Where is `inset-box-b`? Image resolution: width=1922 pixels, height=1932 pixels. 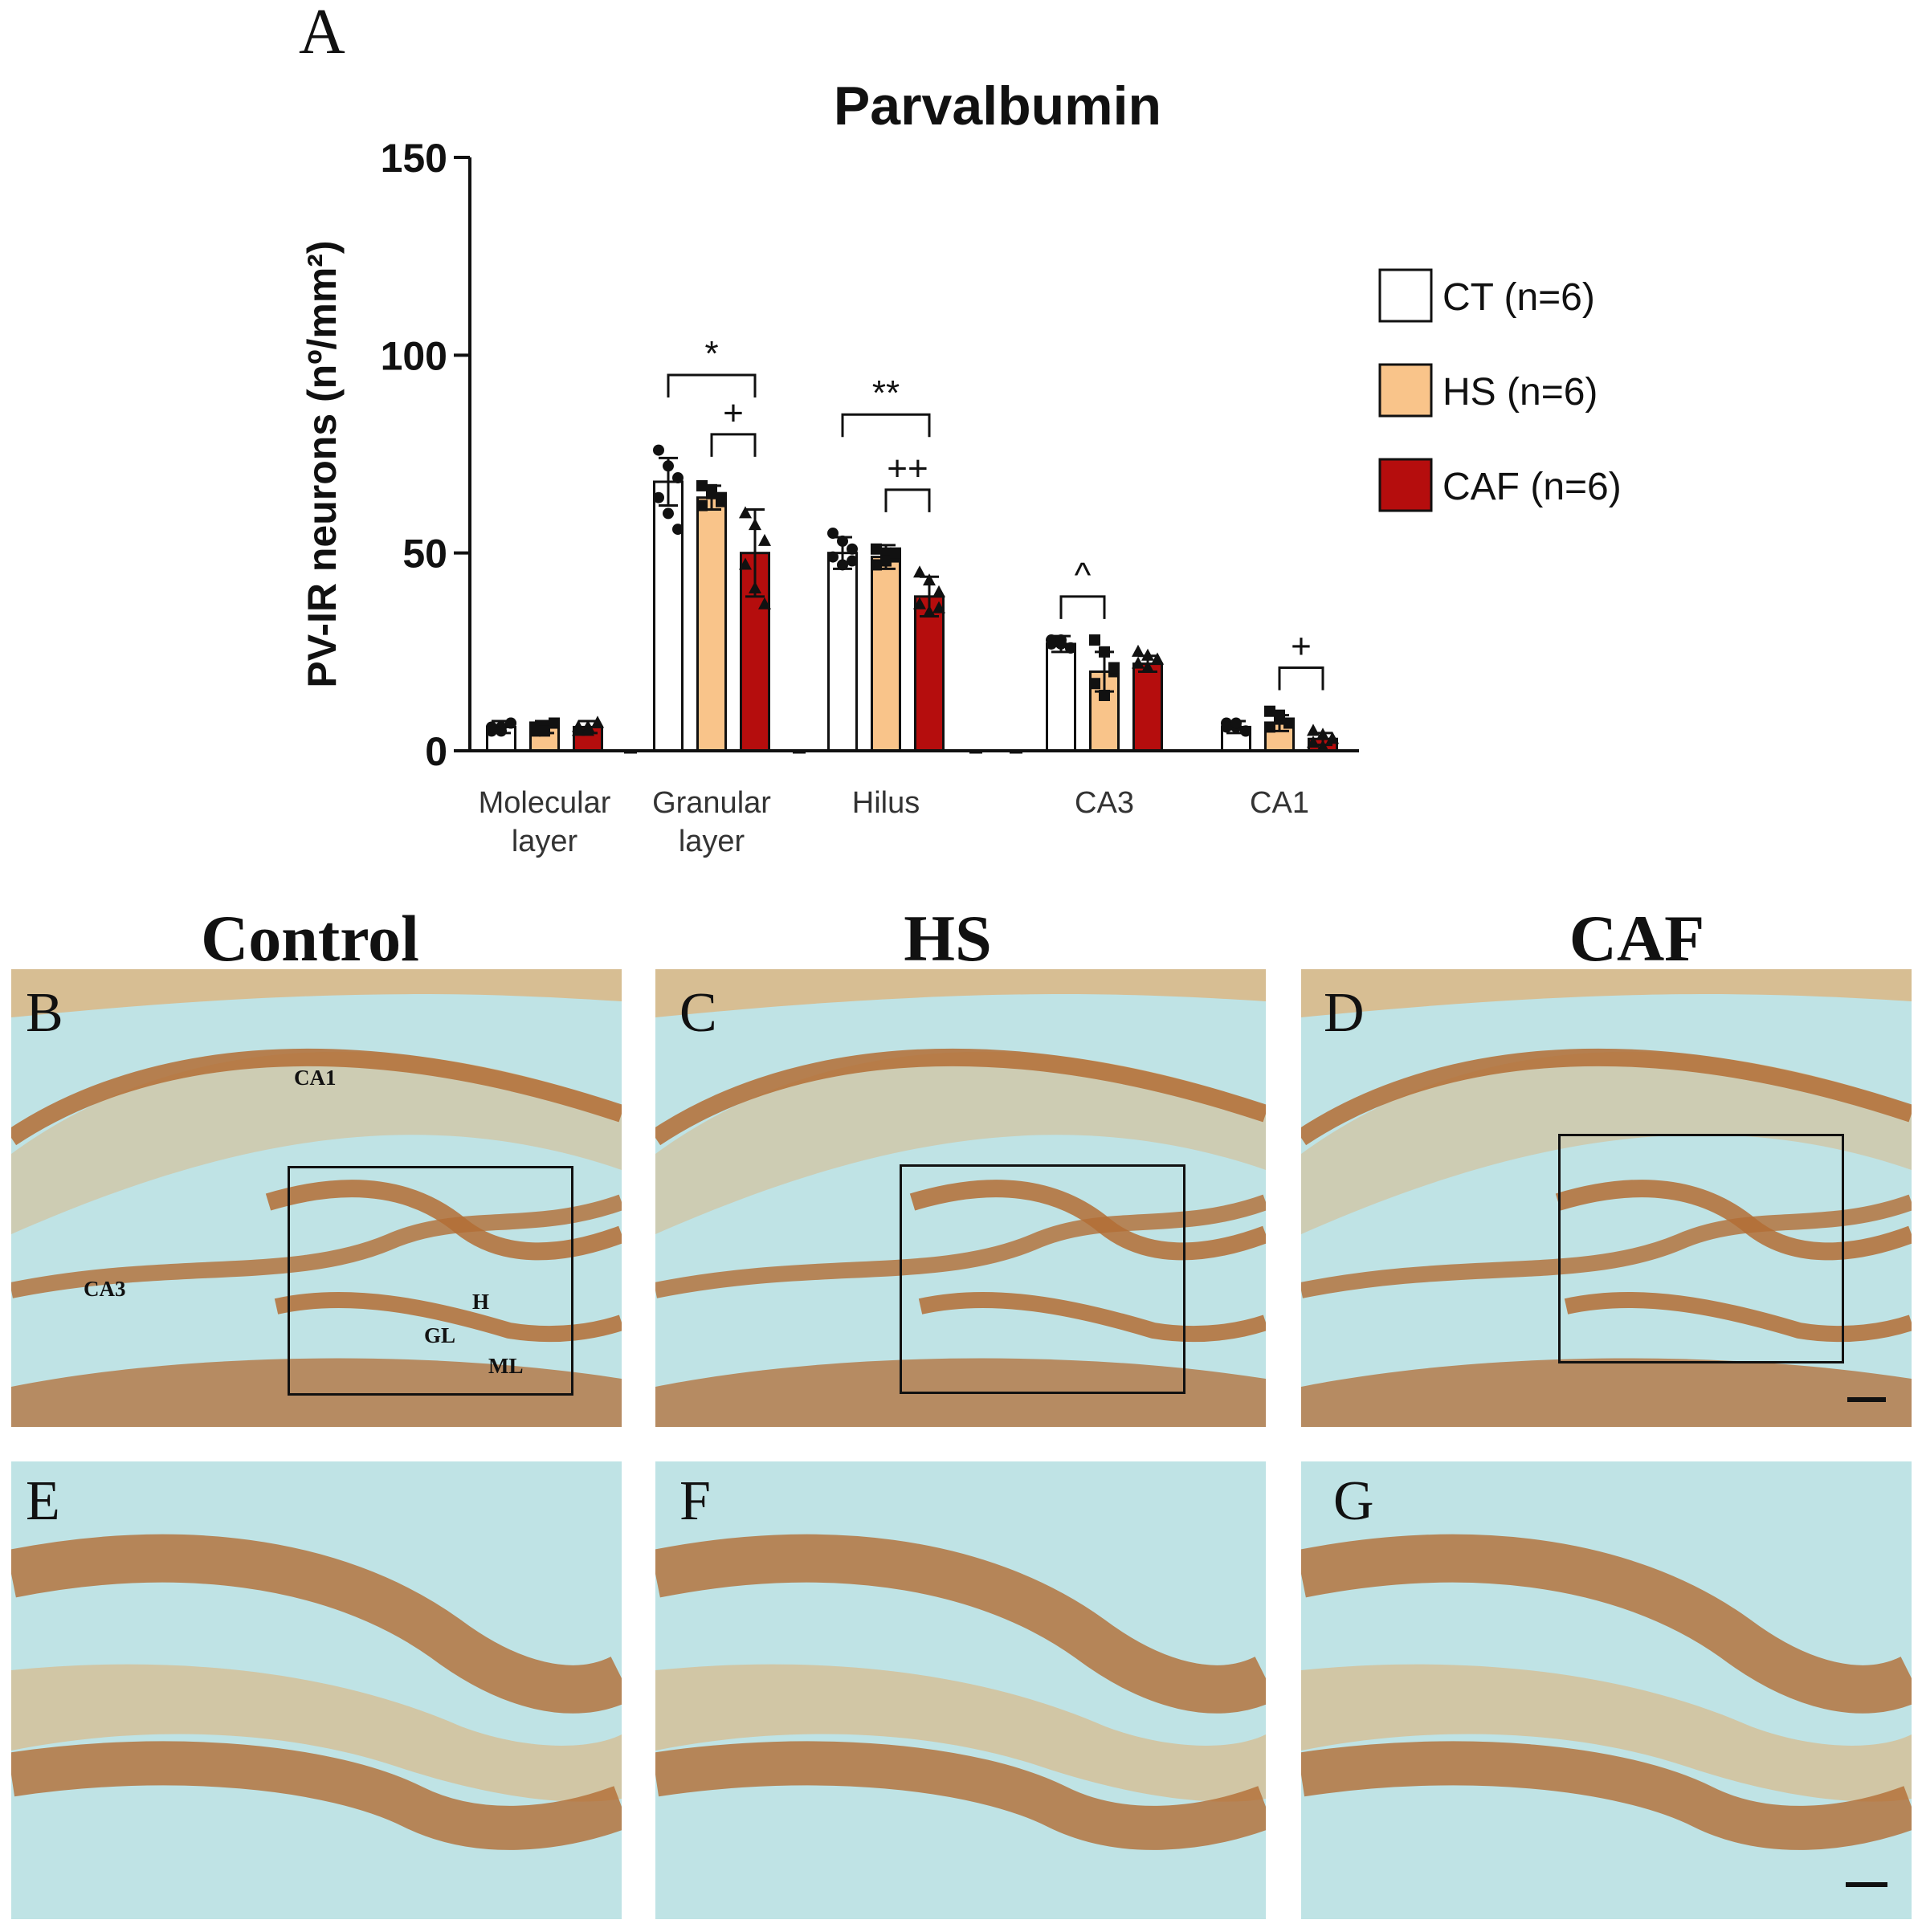
inset-box-b is located at coordinates (430, 1281).